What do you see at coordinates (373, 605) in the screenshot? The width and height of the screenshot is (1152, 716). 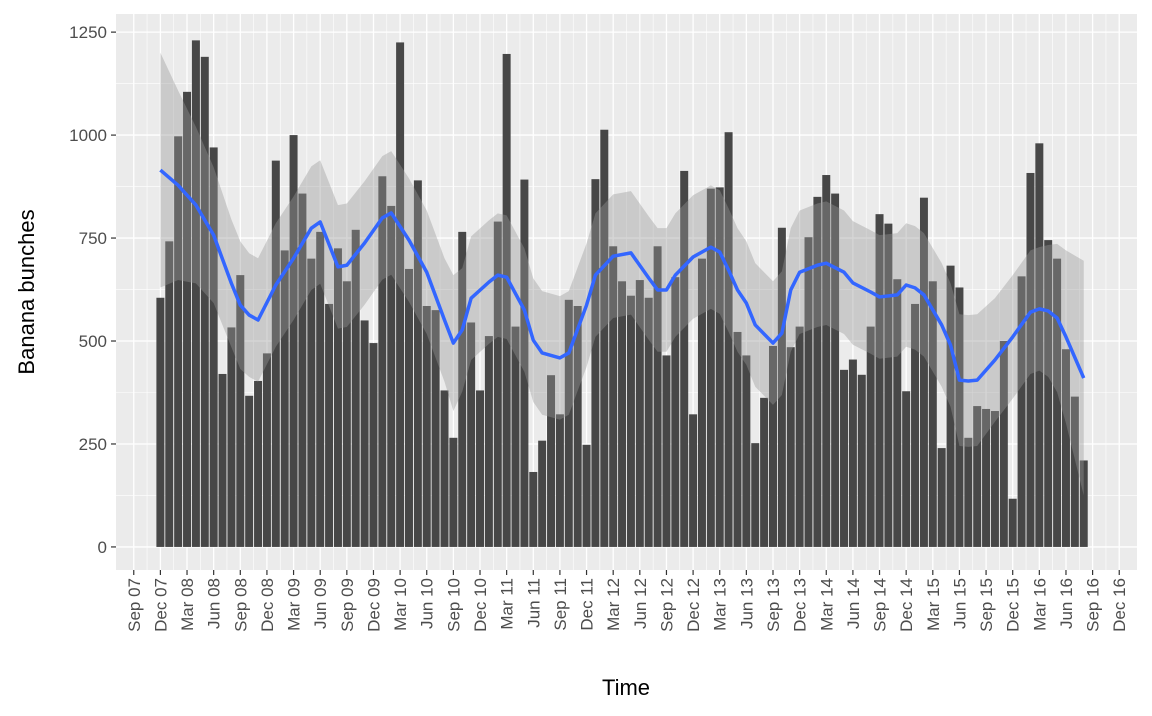 I see `x-tick-label: Dec 09` at bounding box center [373, 605].